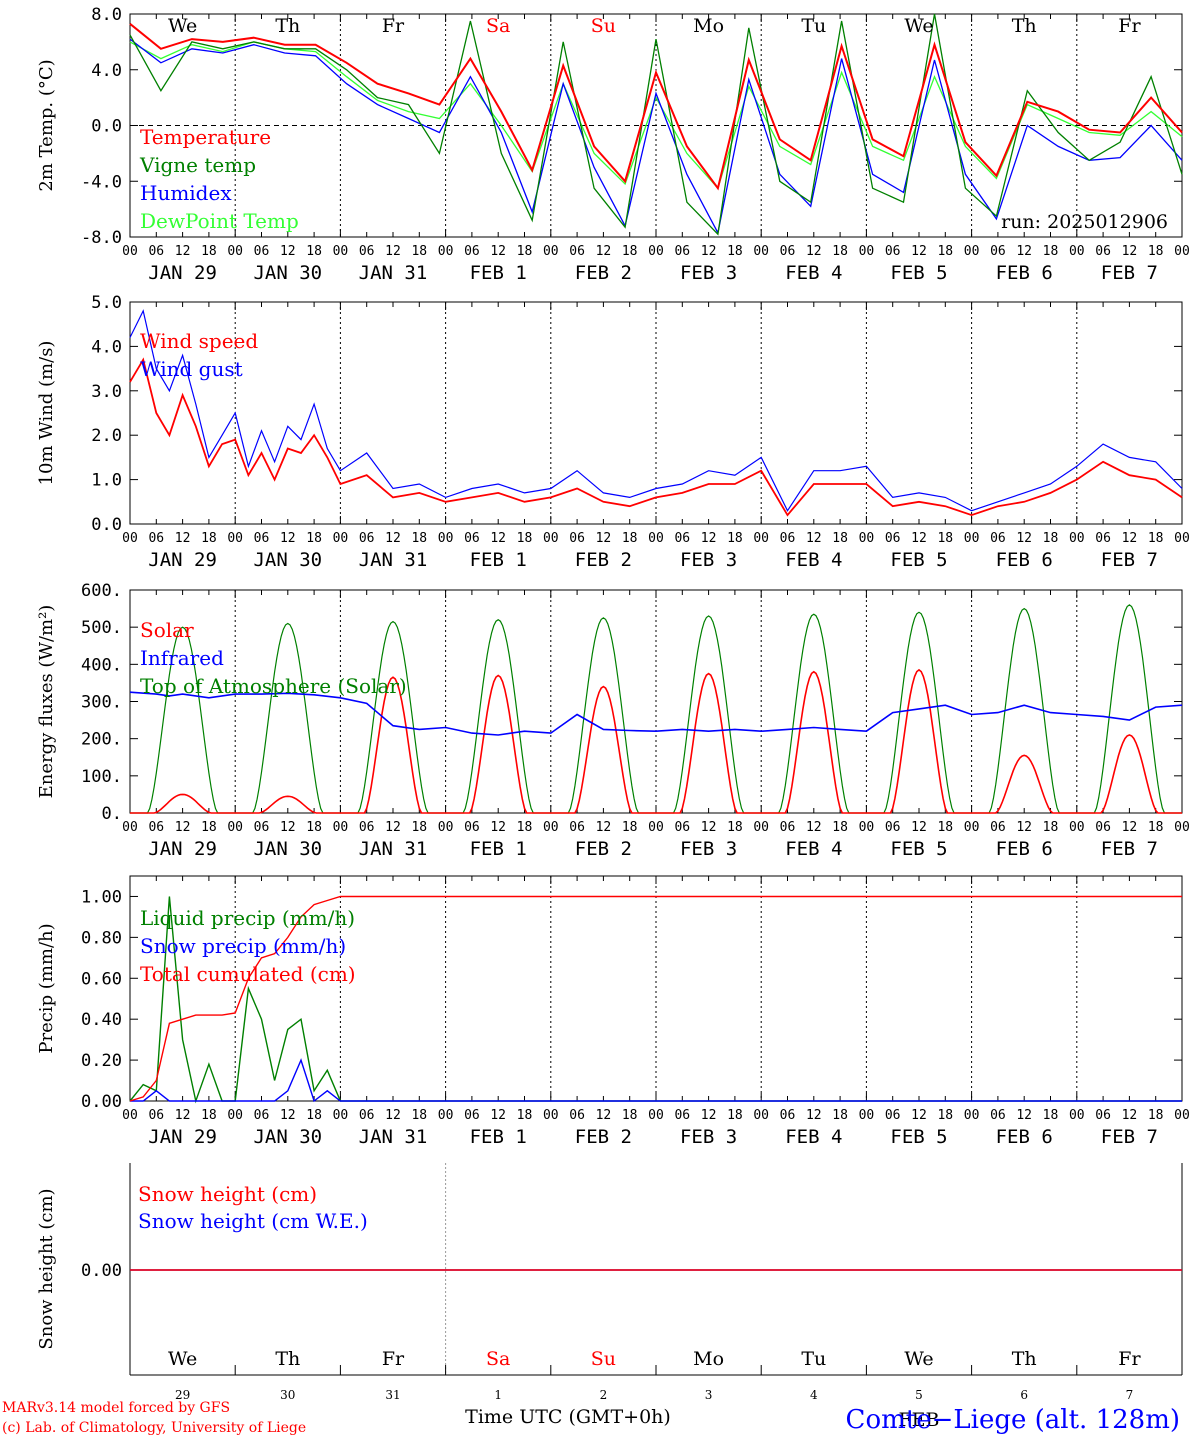  Describe the element at coordinates (1024, 1137) in the screenshot. I see `date-label: FEB 6` at that location.